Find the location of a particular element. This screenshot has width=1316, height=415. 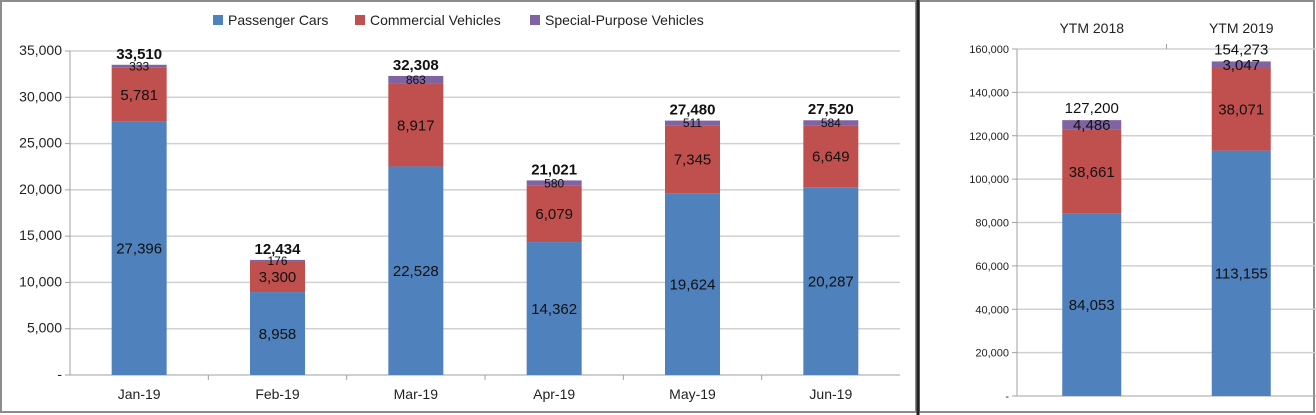

data-label: 84,053 is located at coordinates (1092, 305).